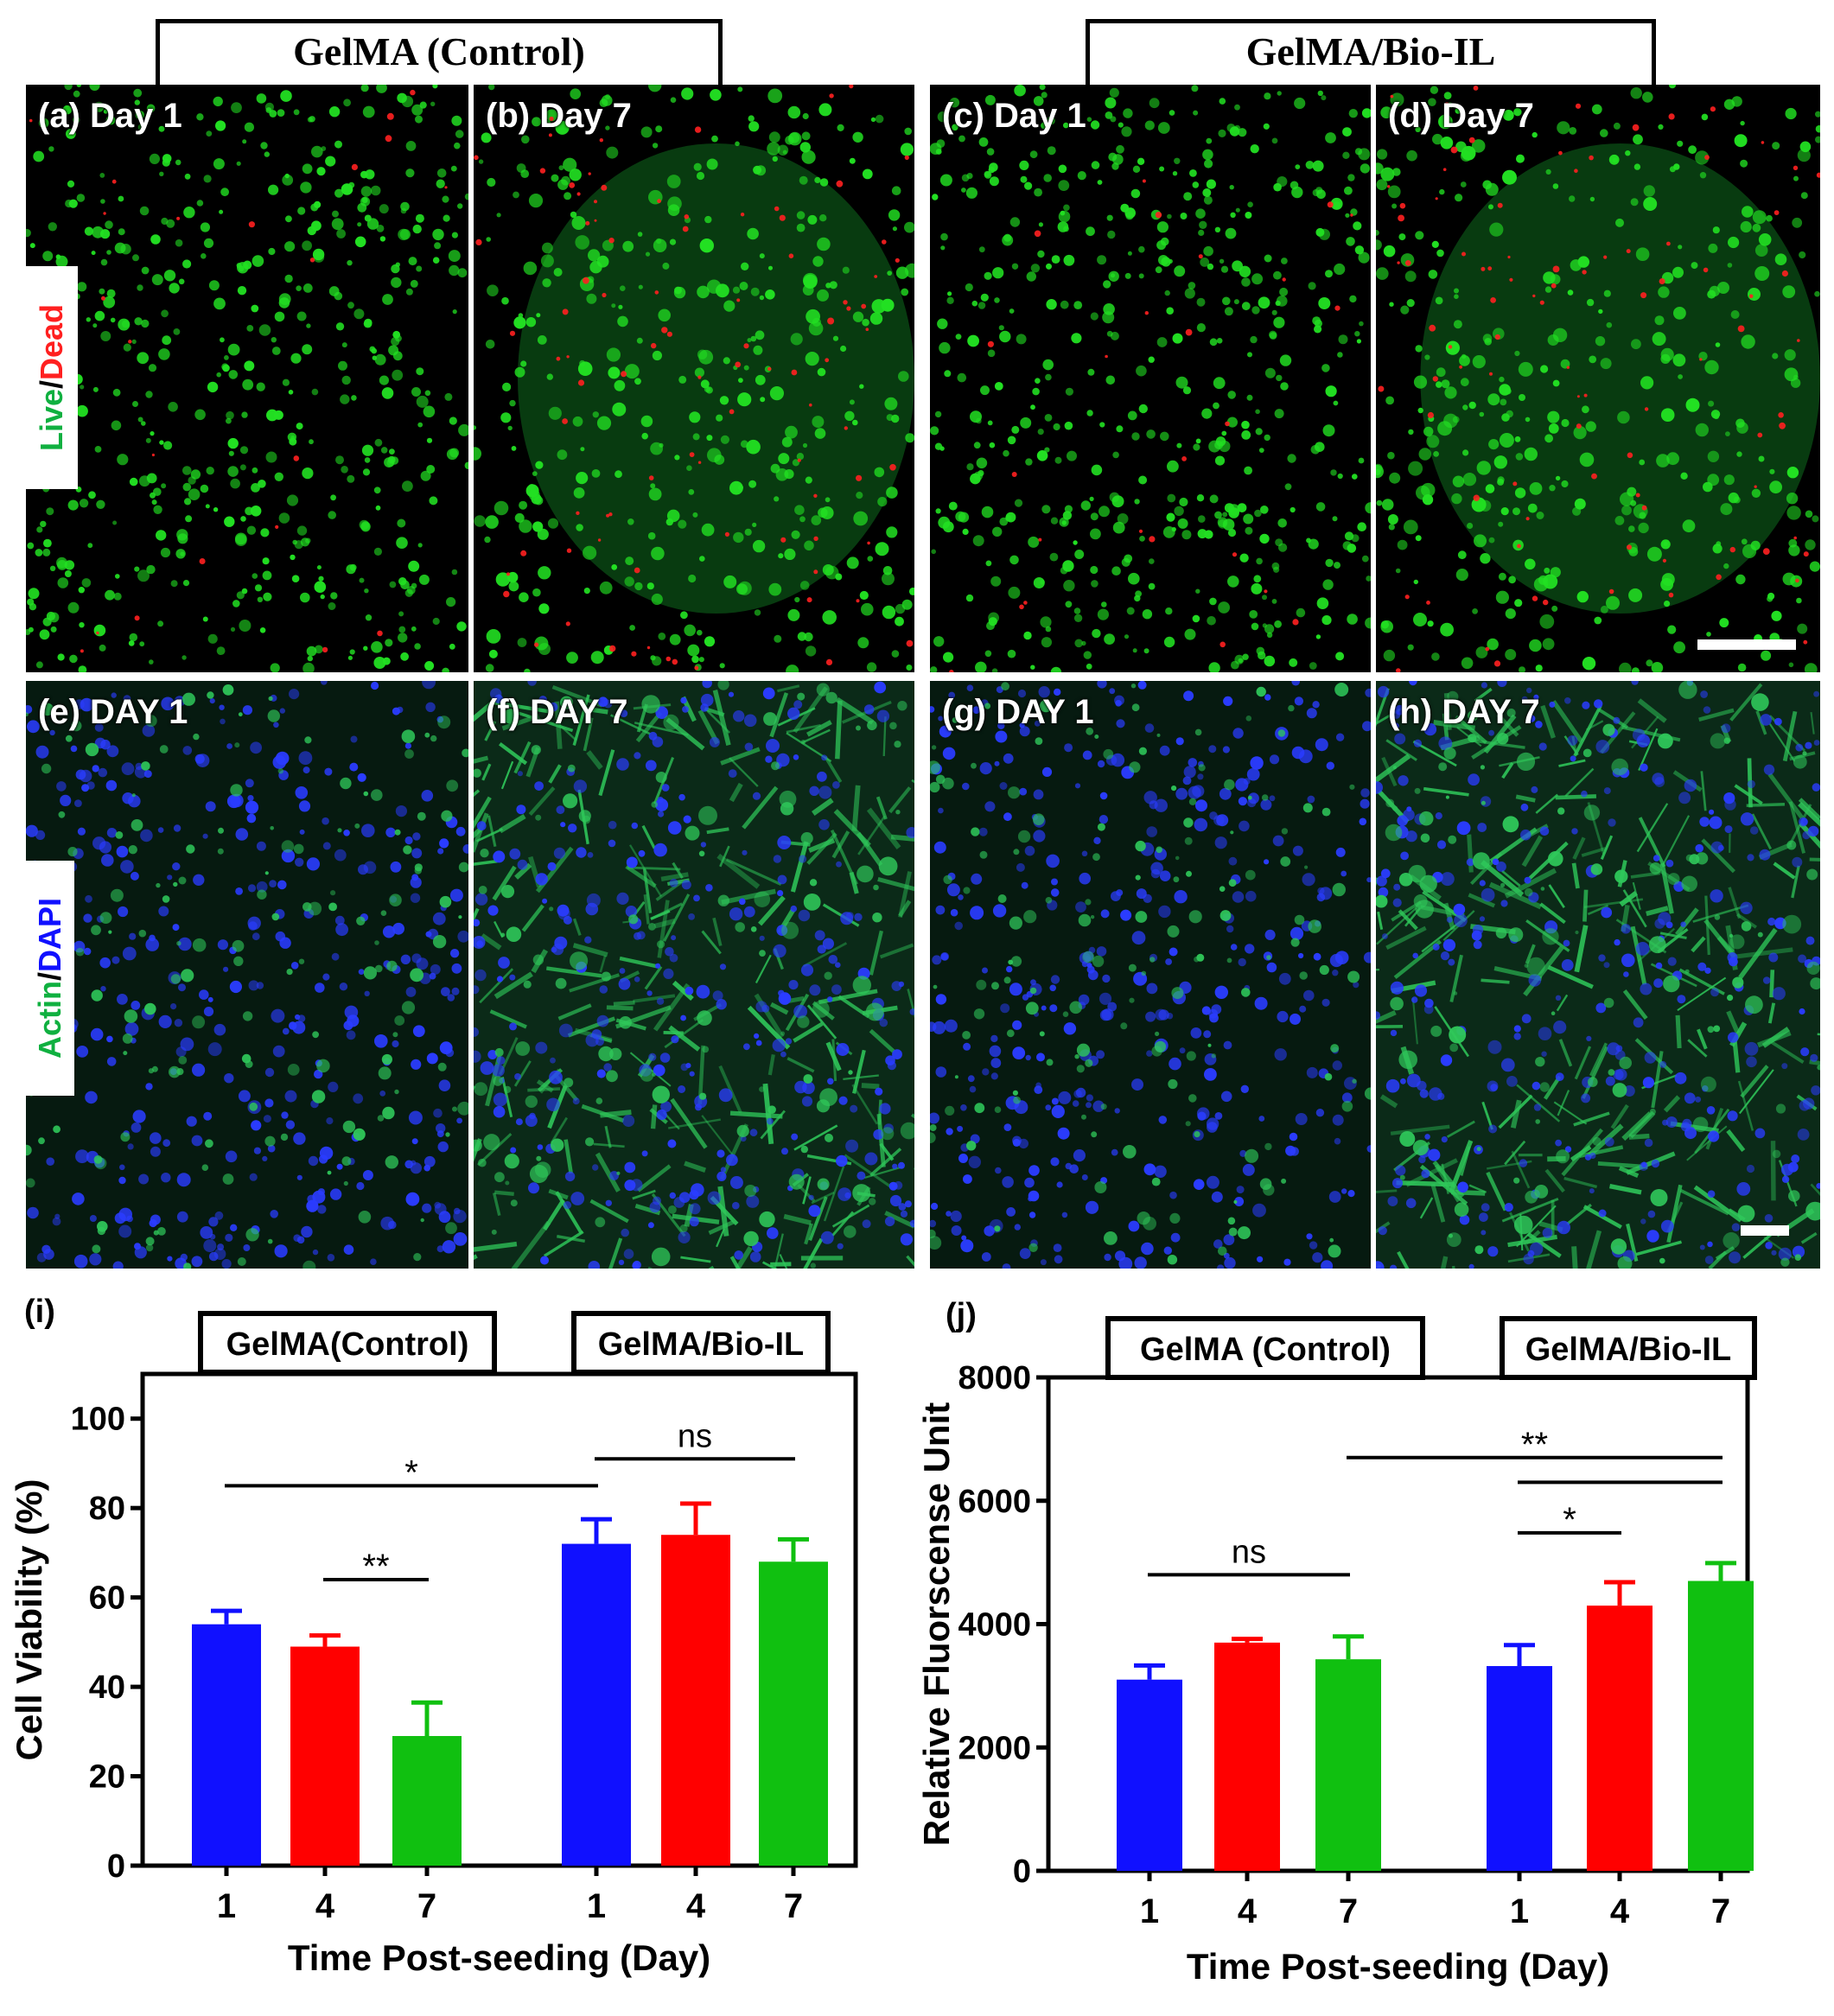 Image resolution: width=1834 pixels, height=2016 pixels. What do you see at coordinates (559, 116) in the screenshot?
I see `panel-label-b: (b) Day 7` at bounding box center [559, 116].